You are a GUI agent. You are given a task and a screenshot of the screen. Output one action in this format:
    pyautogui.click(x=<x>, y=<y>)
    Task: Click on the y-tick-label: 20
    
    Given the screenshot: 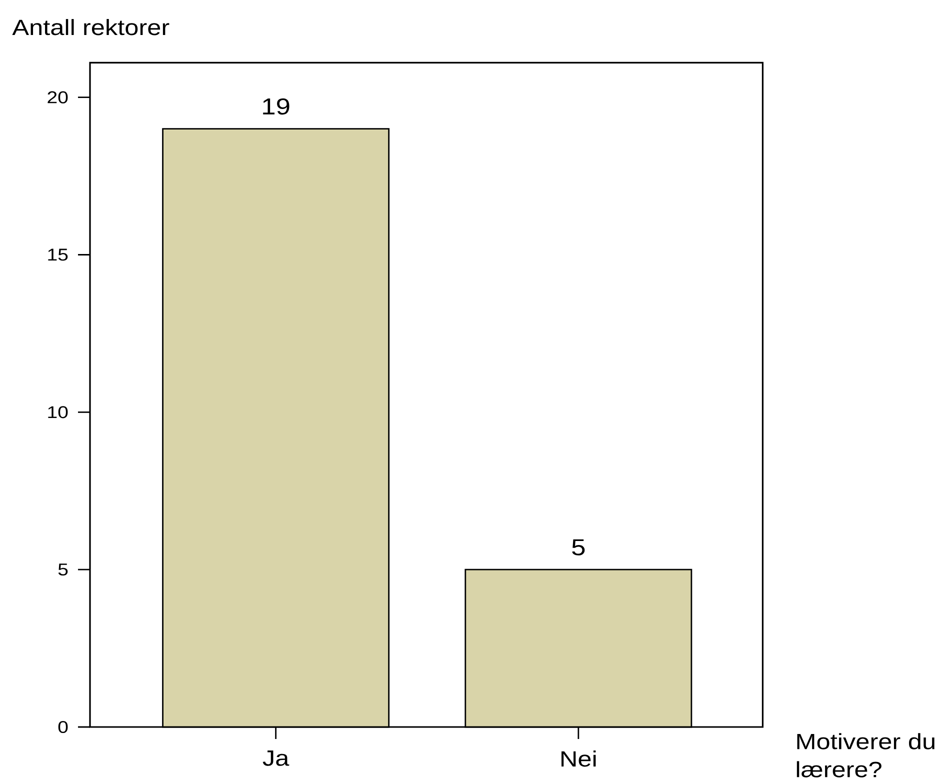 What is the action you would take?
    pyautogui.click(x=58, y=97)
    